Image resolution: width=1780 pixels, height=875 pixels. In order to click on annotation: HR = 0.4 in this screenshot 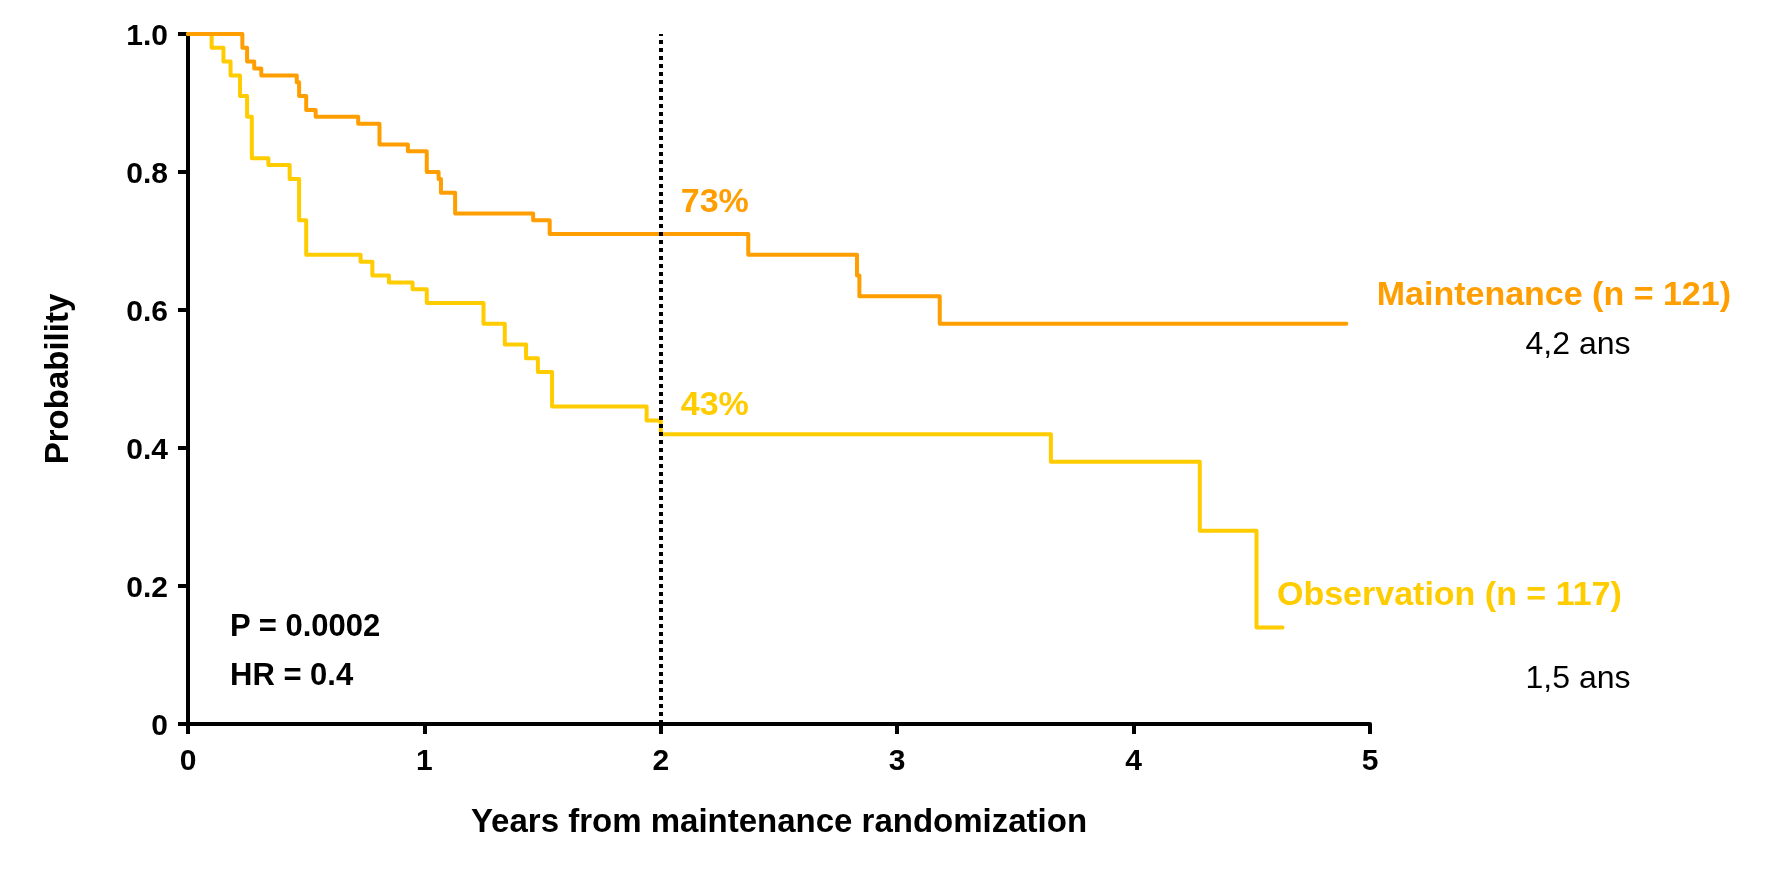, I will do `click(292, 674)`.